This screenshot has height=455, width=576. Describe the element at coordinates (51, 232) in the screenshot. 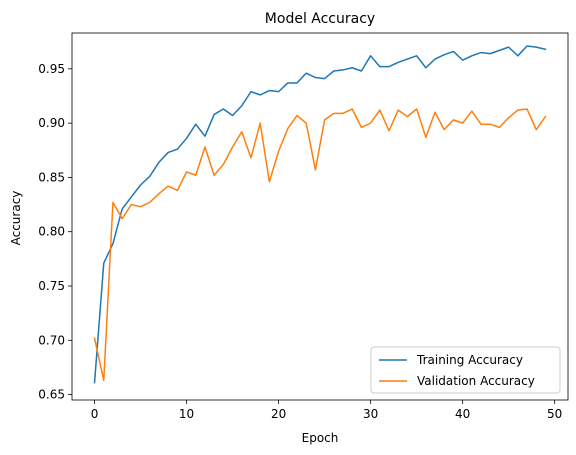

I see `y-tick-label: 0.80` at that location.